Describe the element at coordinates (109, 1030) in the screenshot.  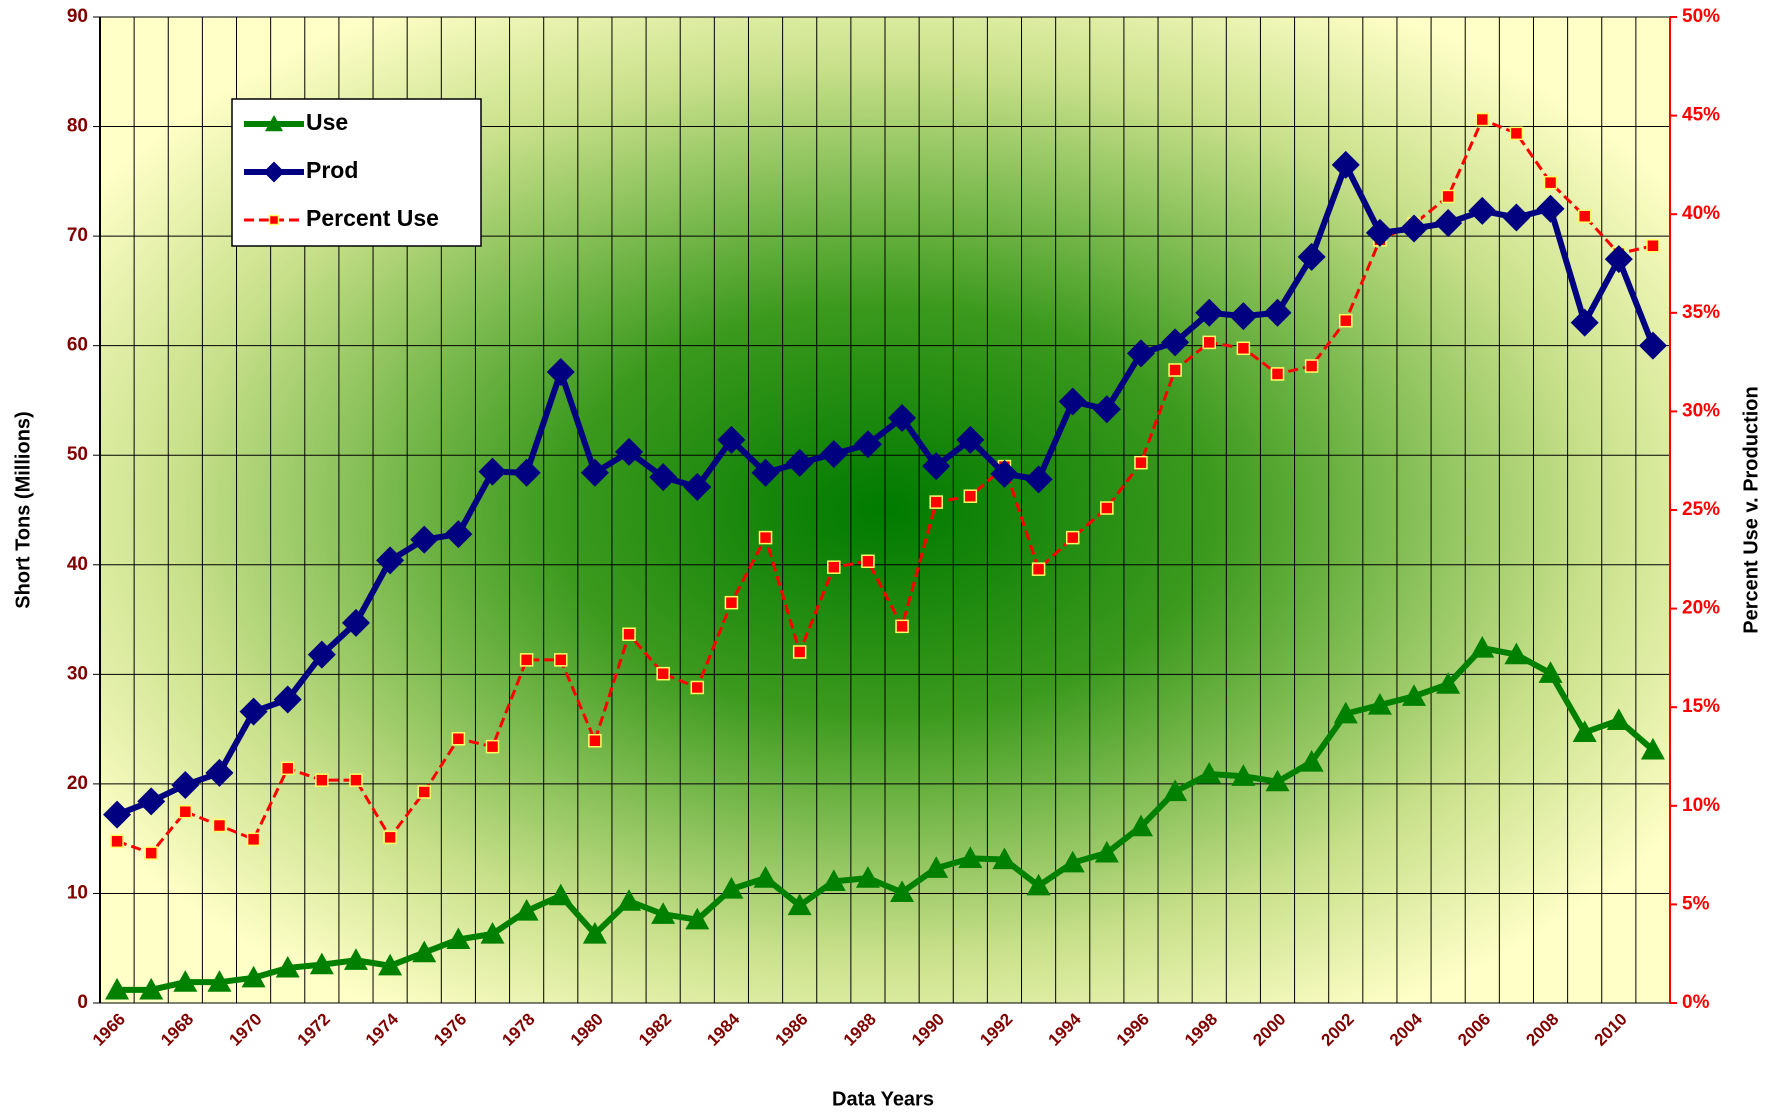
I see `x-tick-label: 1966` at that location.